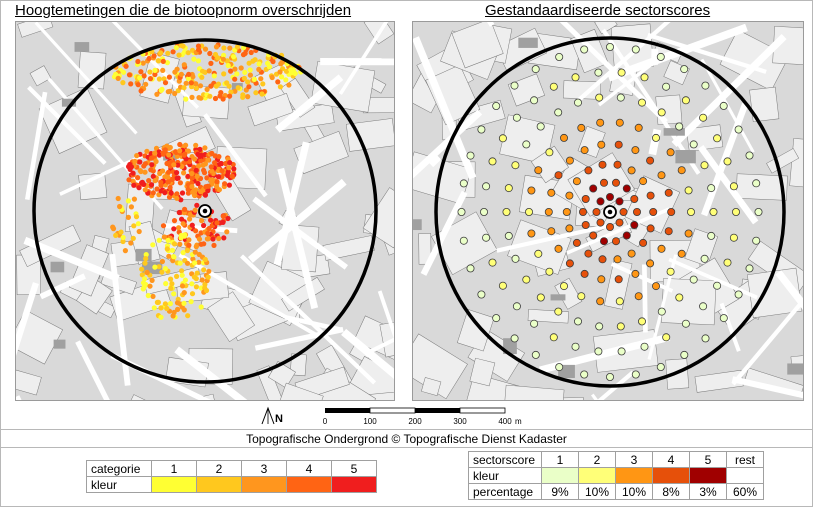 The image size is (813, 507). What do you see at coordinates (597, 475) in the screenshot?
I see `legend-swatch` at bounding box center [597, 475].